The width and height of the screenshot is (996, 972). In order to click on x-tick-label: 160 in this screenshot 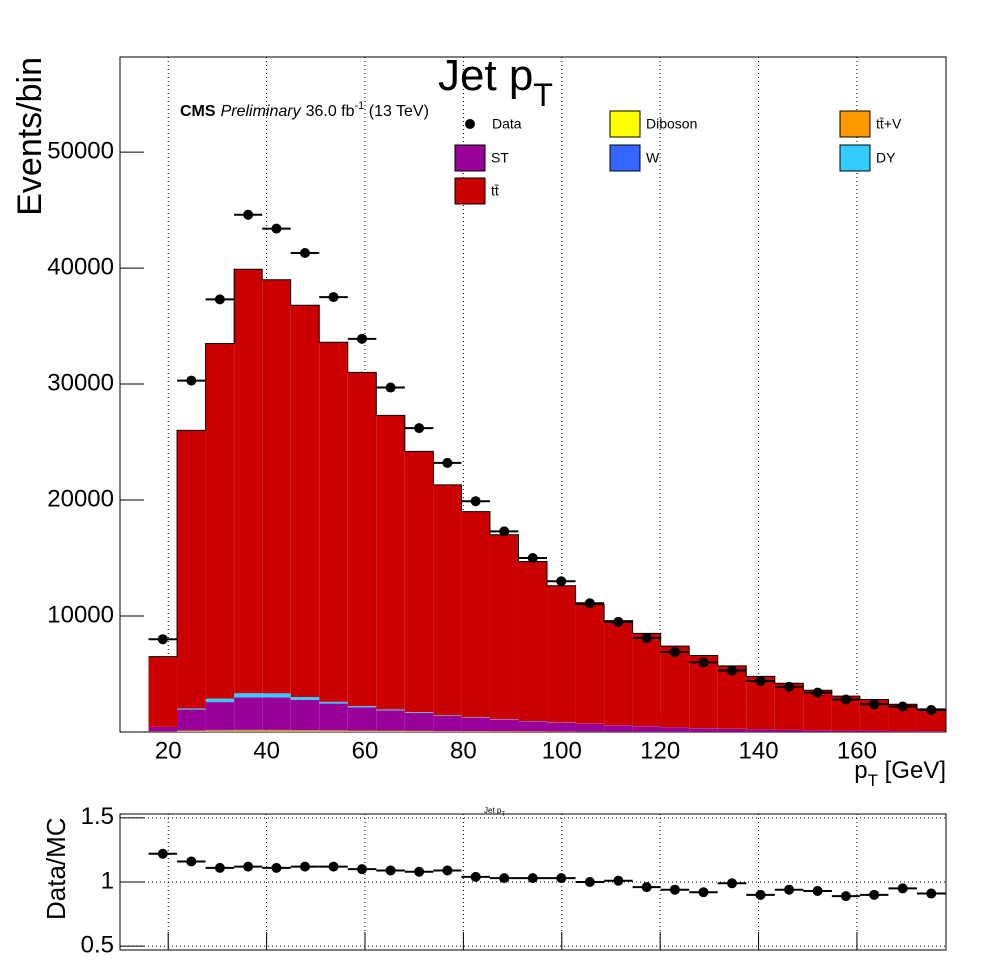, I will do `click(857, 750)`.